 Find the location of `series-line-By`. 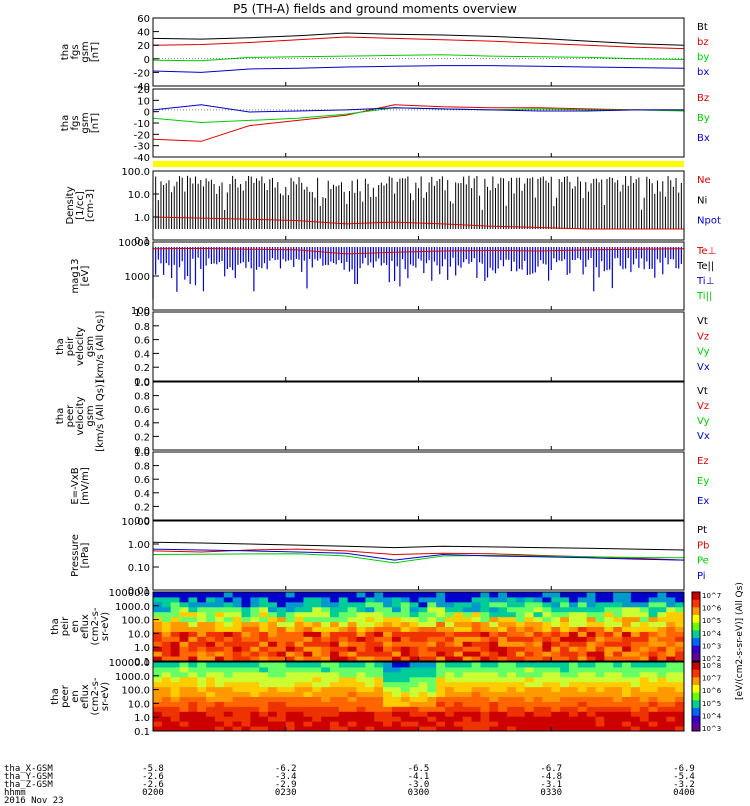

series-line-By is located at coordinates (418, 115).